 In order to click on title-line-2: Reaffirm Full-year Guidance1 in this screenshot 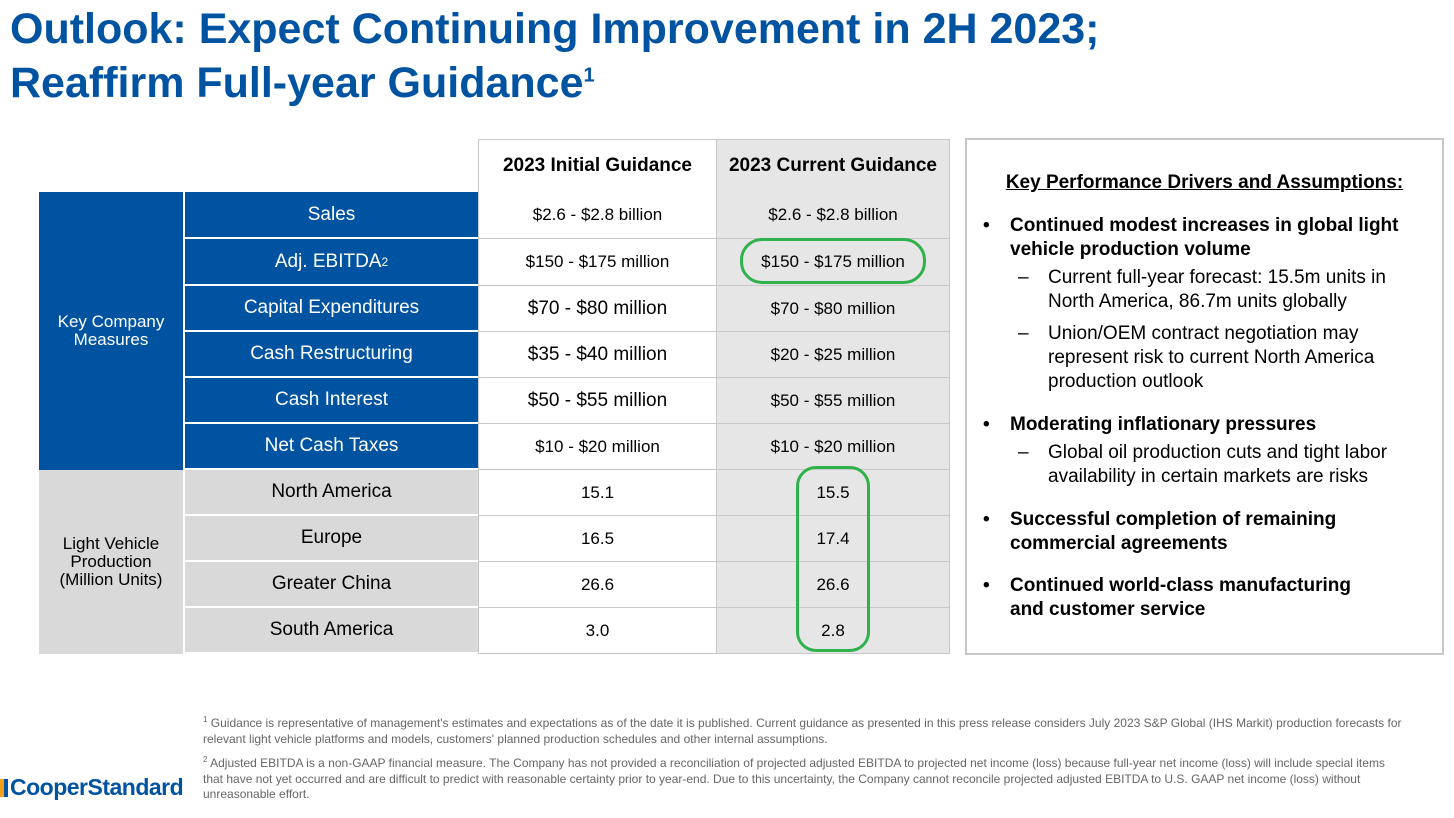, I will do `click(660, 83)`.